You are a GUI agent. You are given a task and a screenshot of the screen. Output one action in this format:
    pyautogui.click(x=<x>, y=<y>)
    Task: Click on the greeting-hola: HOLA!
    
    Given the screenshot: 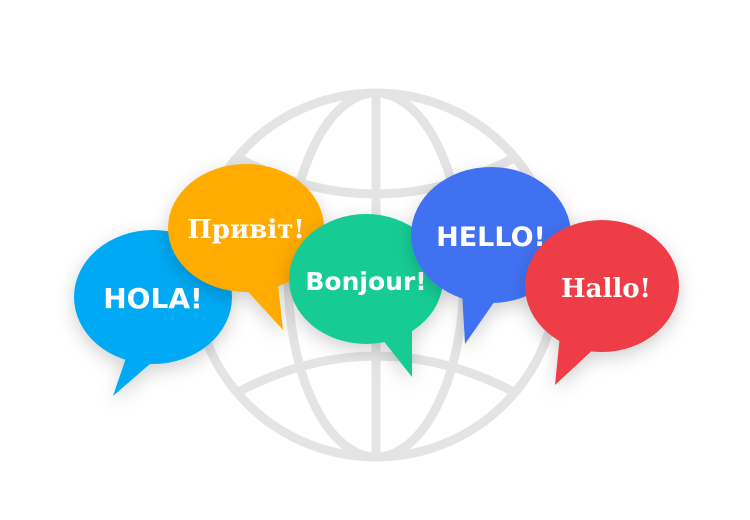 What is the action you would take?
    pyautogui.click(x=153, y=298)
    